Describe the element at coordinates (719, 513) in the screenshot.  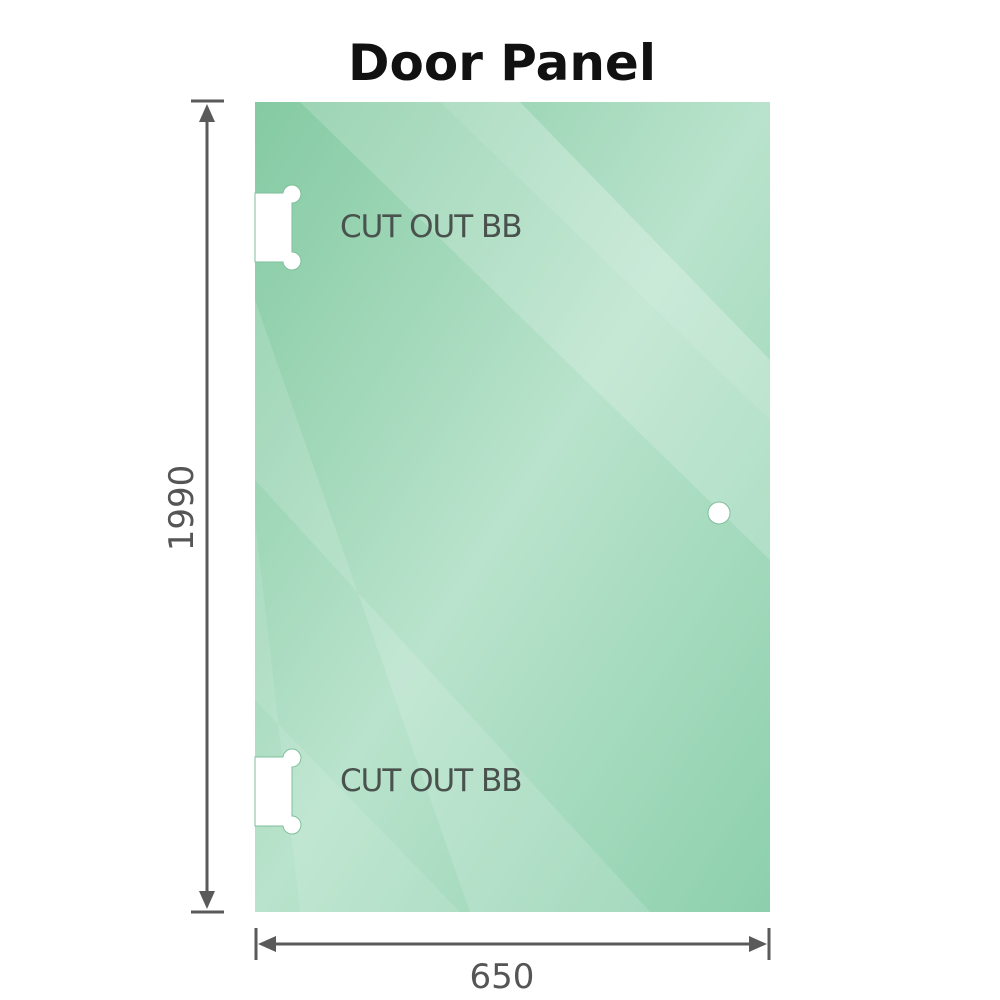
I see `handle-hole` at that location.